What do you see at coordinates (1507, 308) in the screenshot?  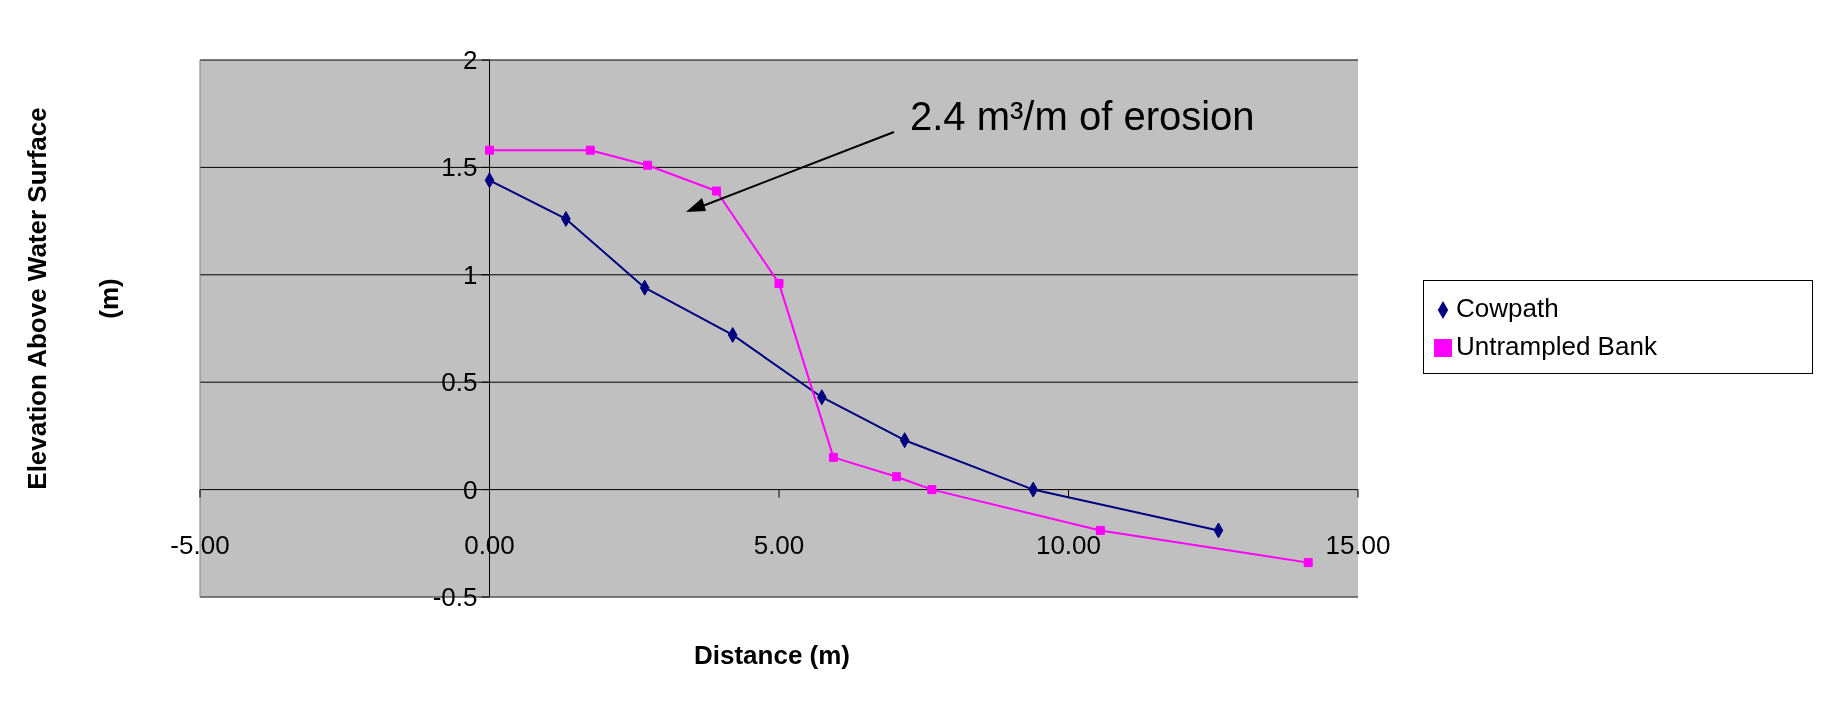 I see `legend-label: Cowpath` at bounding box center [1507, 308].